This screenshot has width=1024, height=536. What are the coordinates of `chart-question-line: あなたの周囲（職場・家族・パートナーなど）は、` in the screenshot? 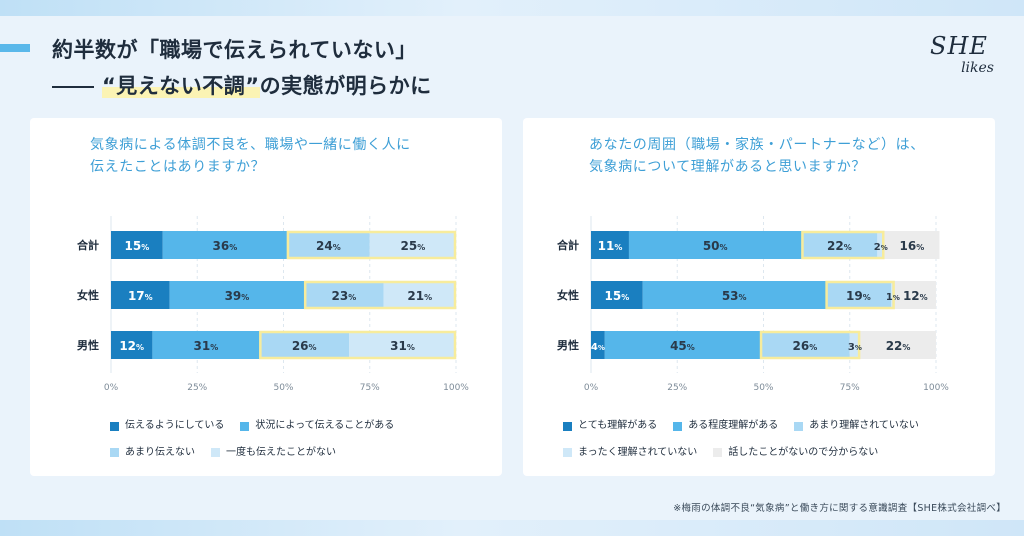 It's located at (757, 145).